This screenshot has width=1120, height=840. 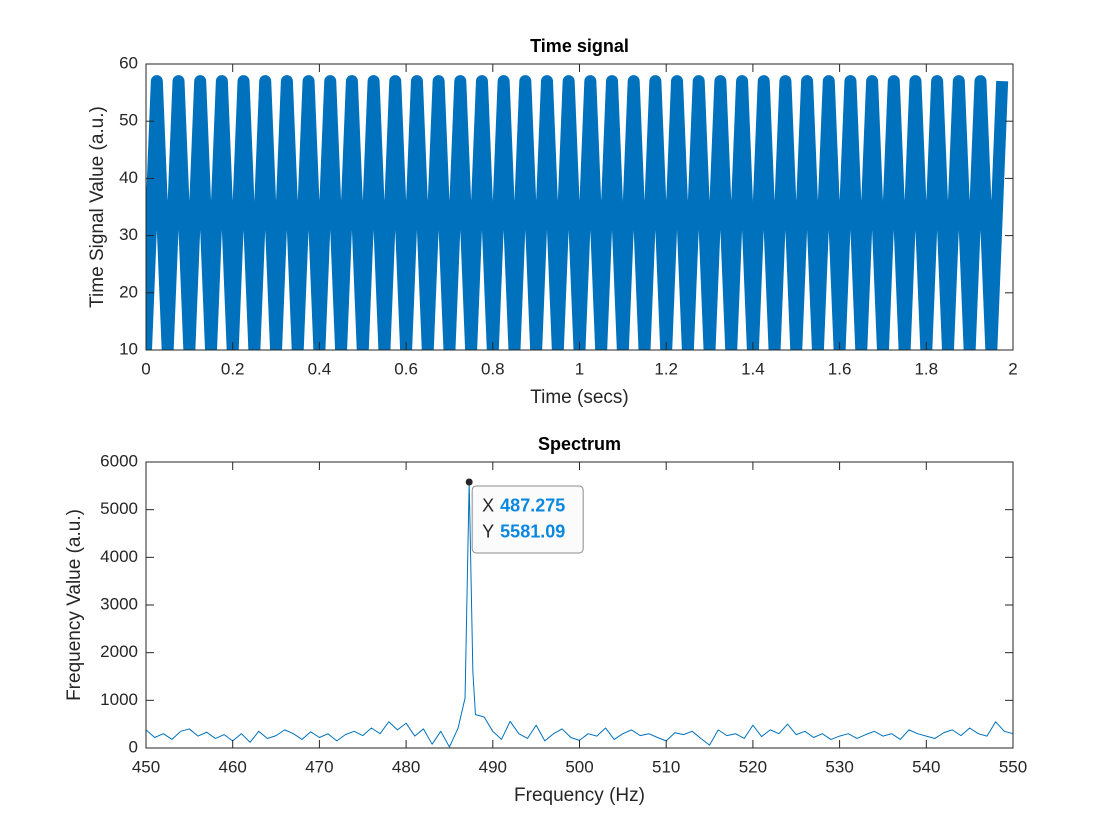 What do you see at coordinates (128, 348) in the screenshot?
I see `y-tick-label: 10` at bounding box center [128, 348].